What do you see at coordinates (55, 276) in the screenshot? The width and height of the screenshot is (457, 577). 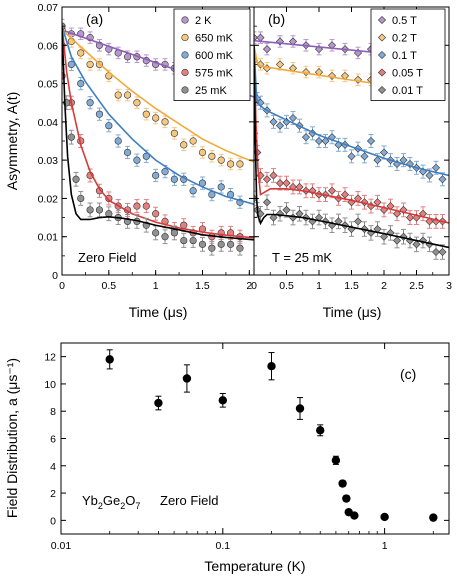 I see `panel-a-y-tick-label: 0` at bounding box center [55, 276].